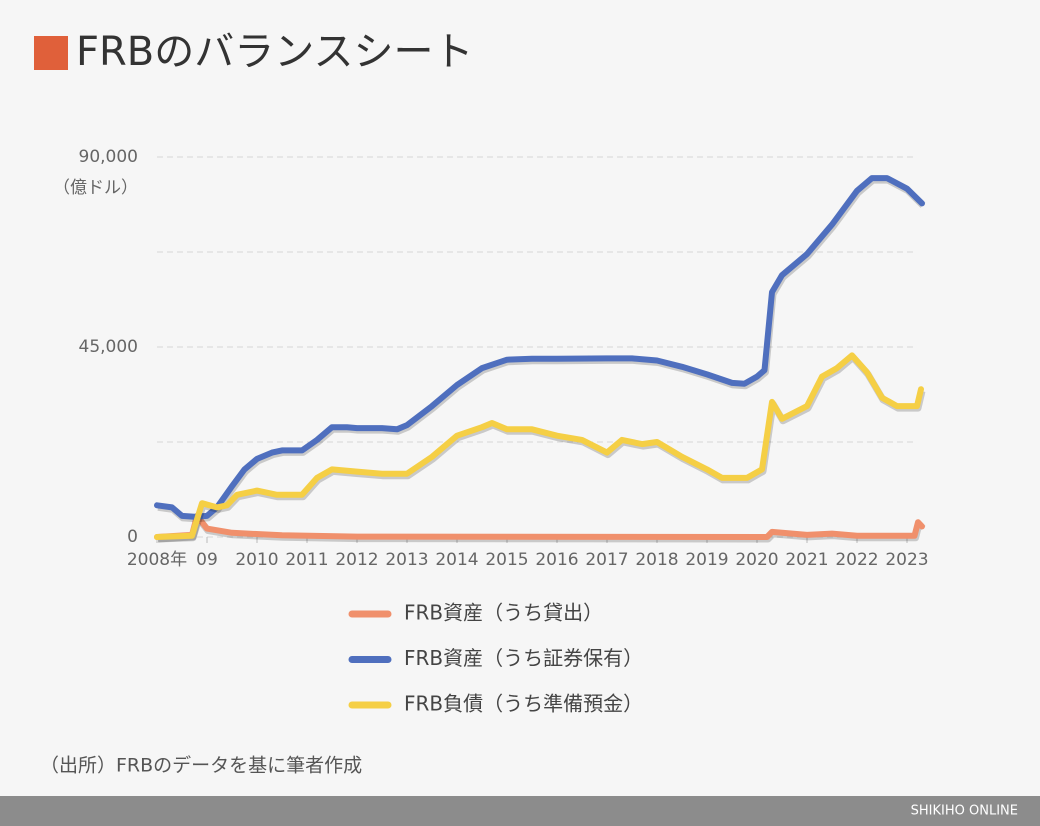  What do you see at coordinates (856, 560) in the screenshot?
I see `x-tick-label: 2022` at bounding box center [856, 560].